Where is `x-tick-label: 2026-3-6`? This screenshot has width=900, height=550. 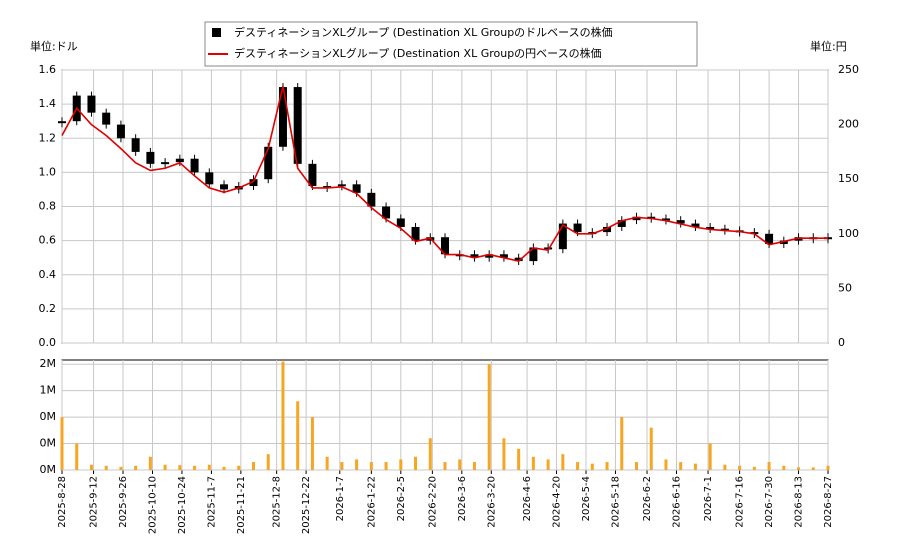 x-tick-label: 2026-3-6 is located at coordinates (462, 498).